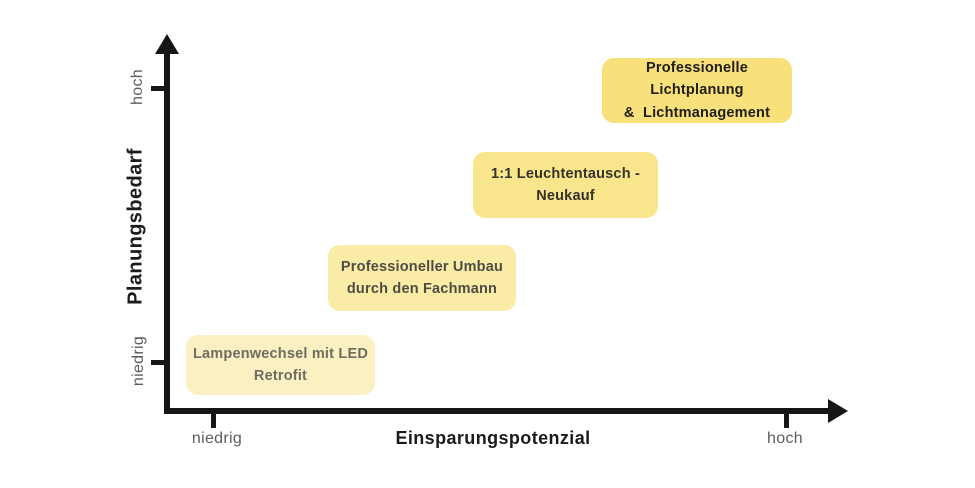 The height and width of the screenshot is (488, 975). What do you see at coordinates (422, 289) in the screenshot?
I see `box-text-line: durch den Fachmann` at bounding box center [422, 289].